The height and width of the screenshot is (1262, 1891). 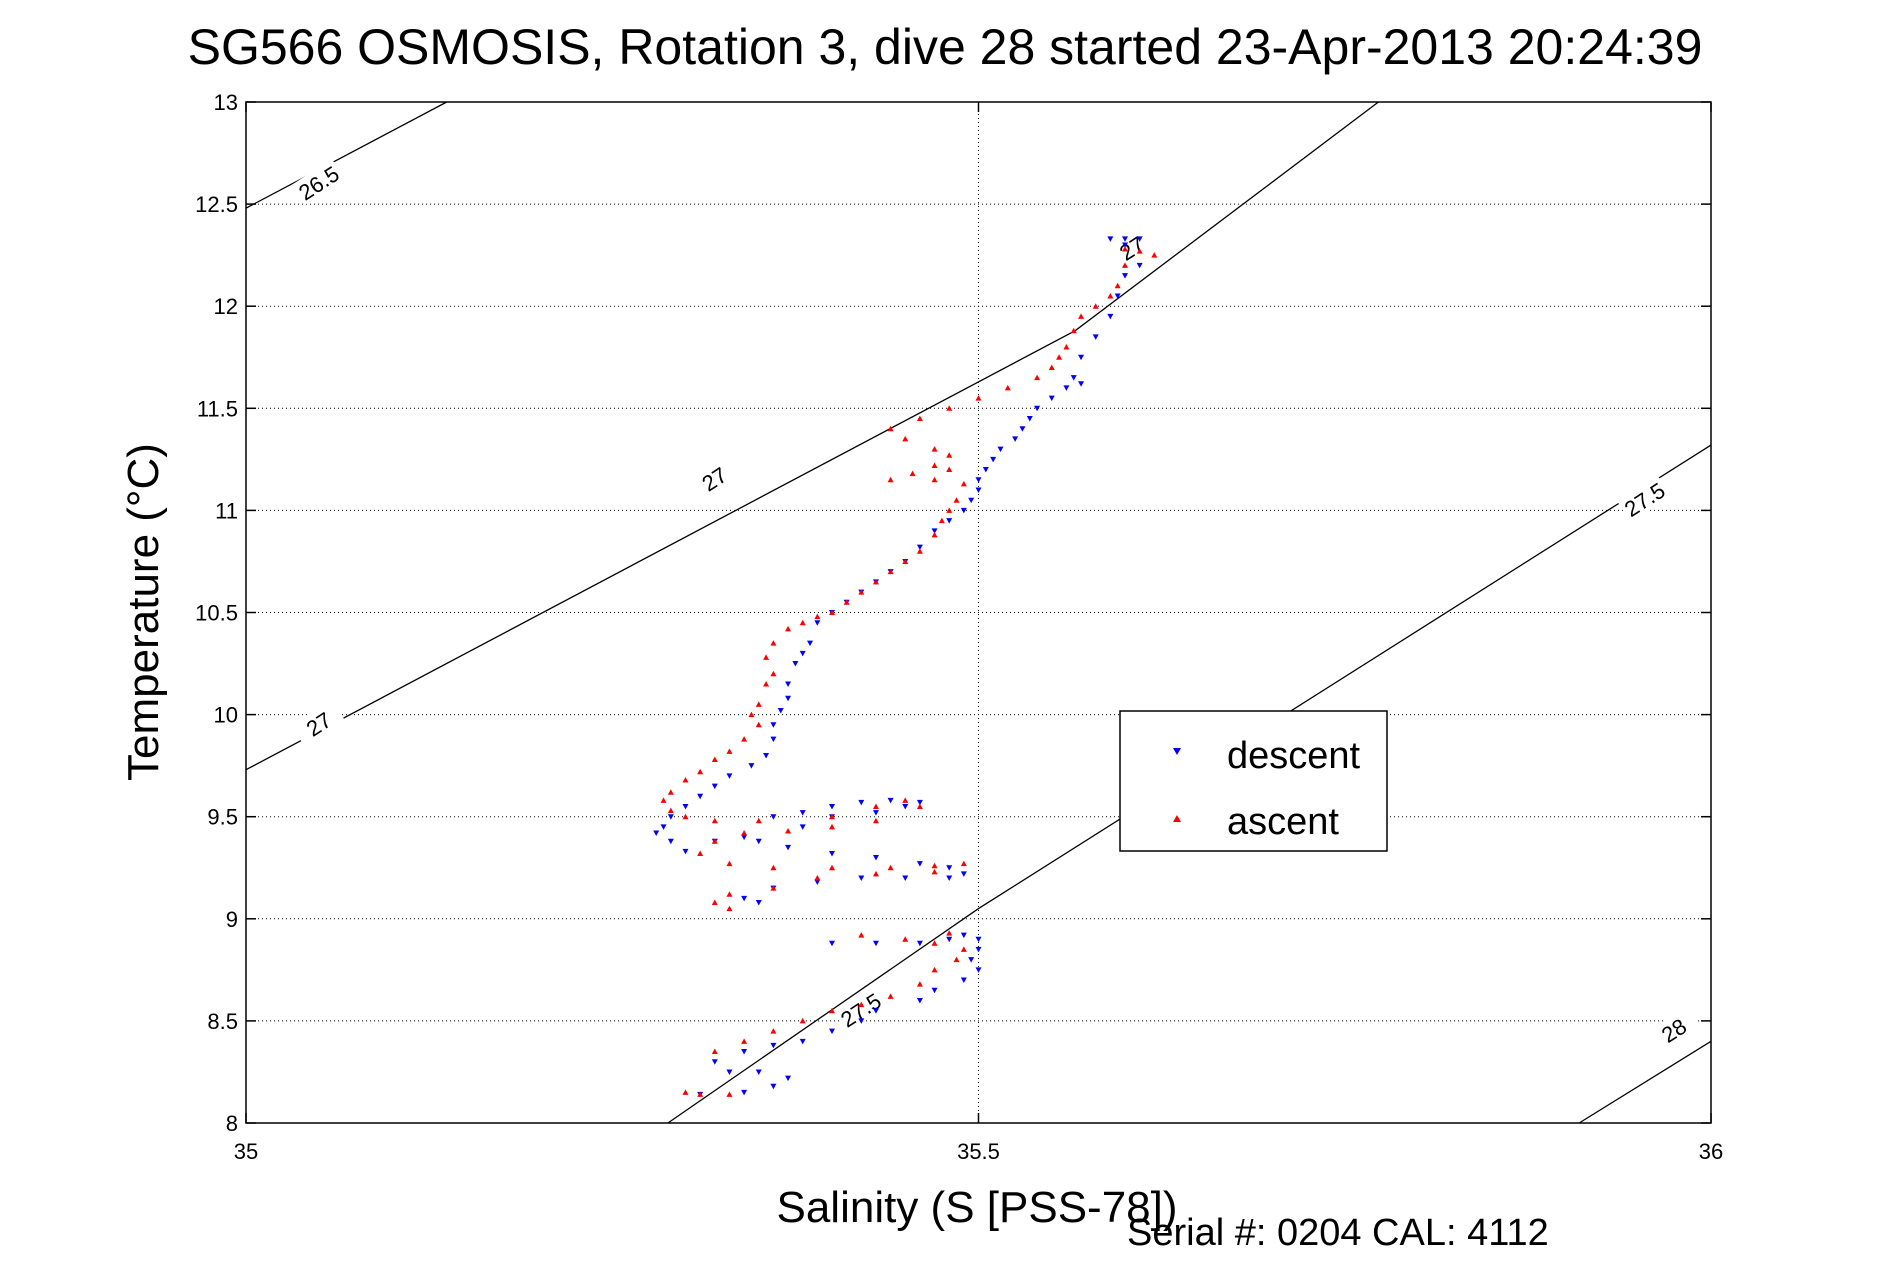 I want to click on y-tick-label: 12.5, so click(x=216, y=204).